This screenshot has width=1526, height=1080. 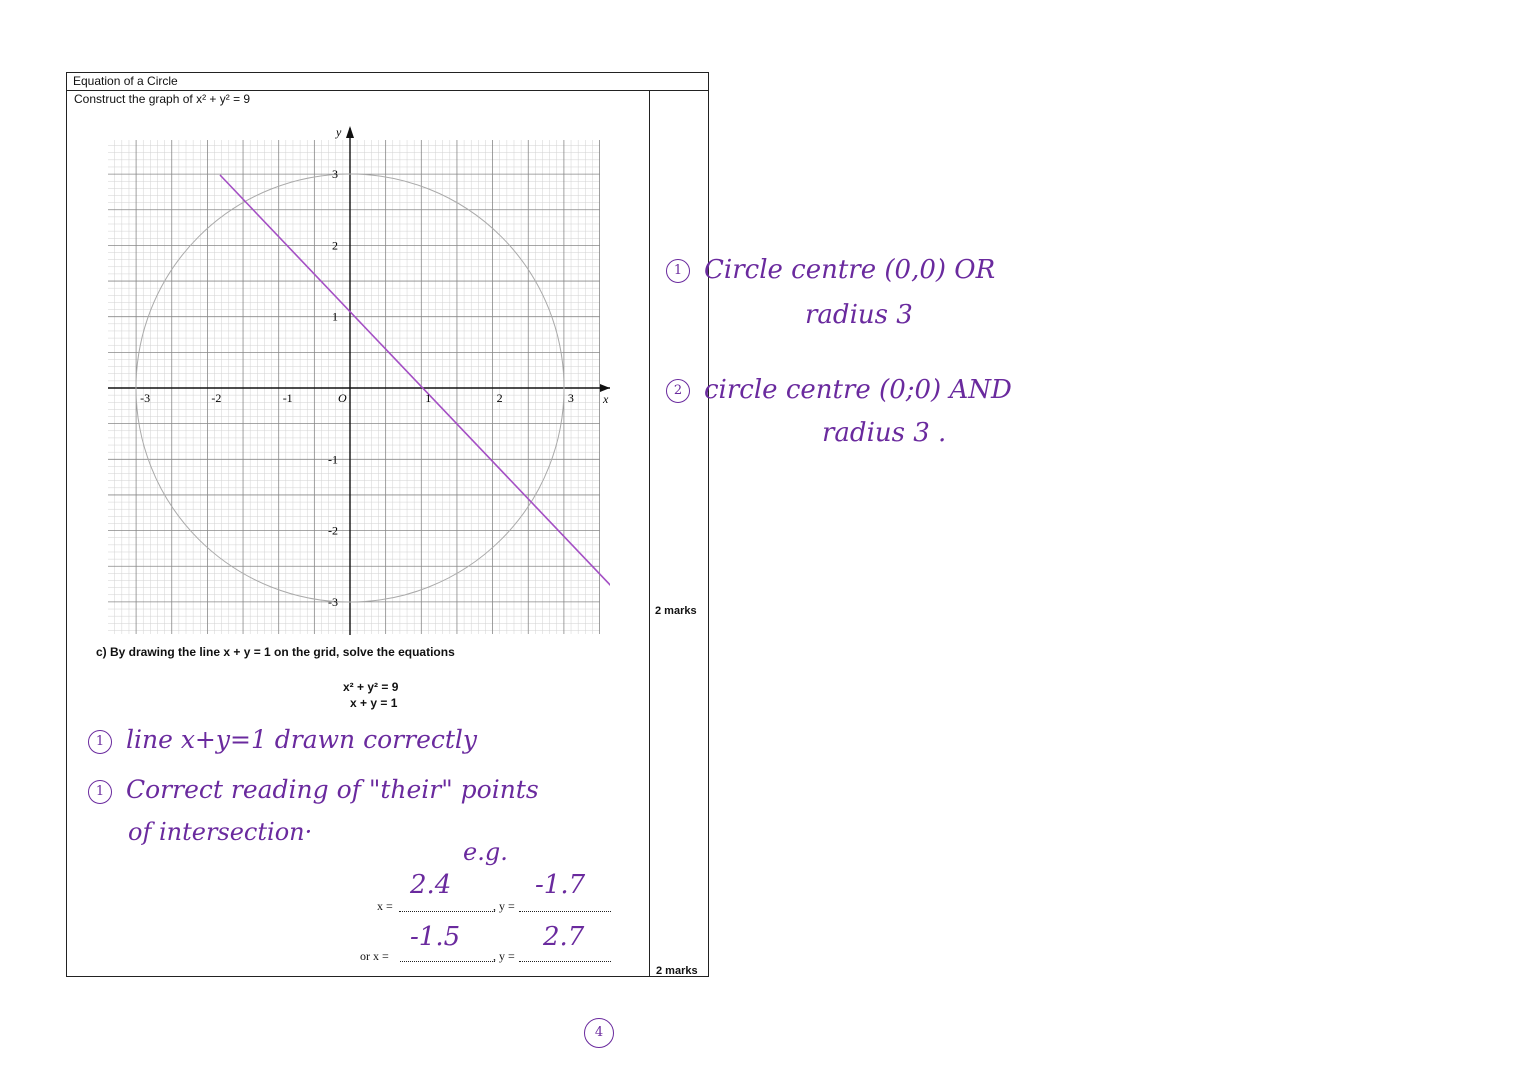 What do you see at coordinates (605, 399) in the screenshot?
I see `x-axis-label: x` at bounding box center [605, 399].